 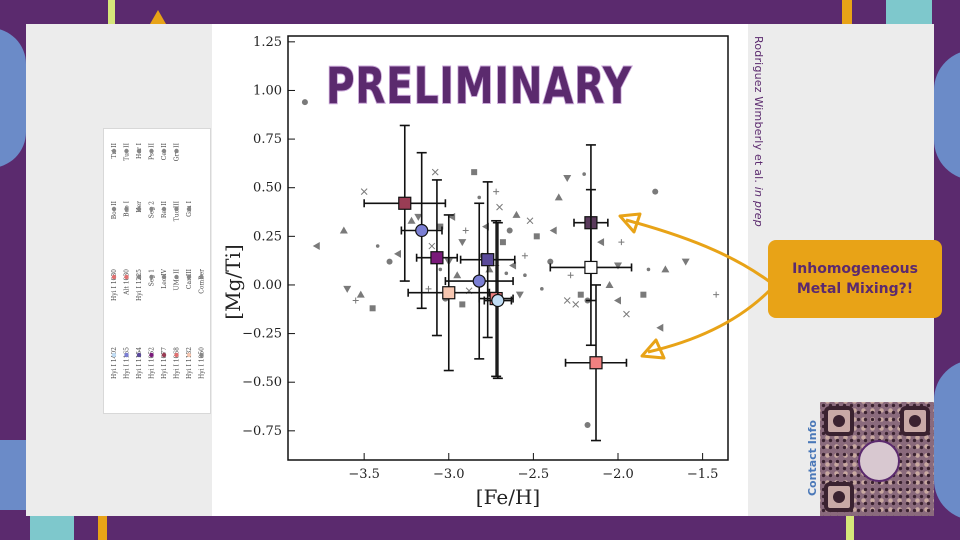 What do you see at coordinates (177, 279) in the screenshot?
I see `legend-entry-label: UMa II` at bounding box center [177, 279].